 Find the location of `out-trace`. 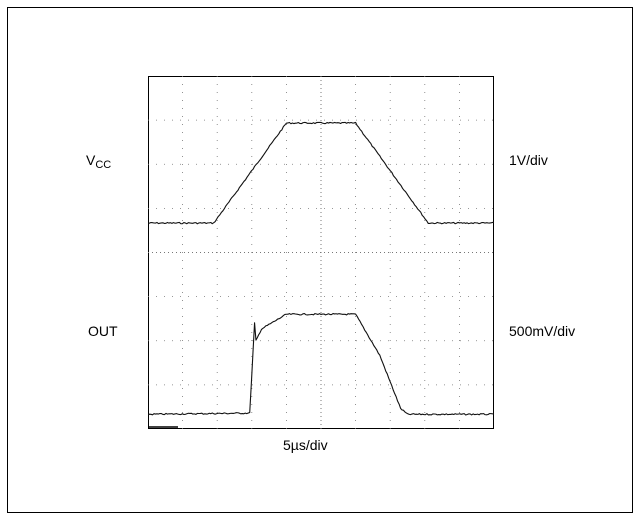

out-trace is located at coordinates (321, 364).